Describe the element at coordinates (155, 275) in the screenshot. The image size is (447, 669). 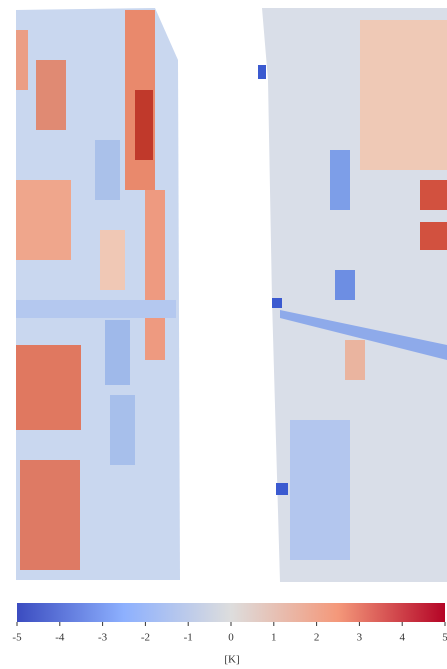
I see `warm-strip` at that location.